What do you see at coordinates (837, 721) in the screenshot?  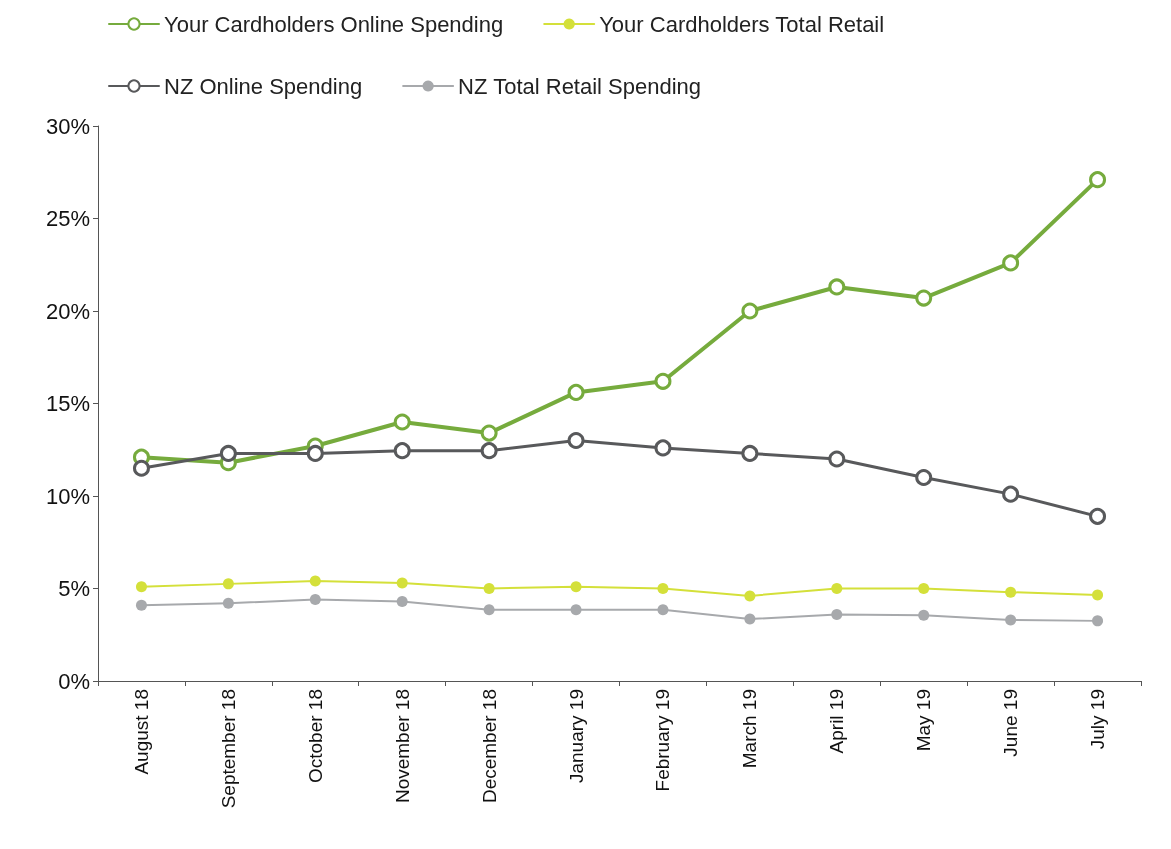 I see `x-tick-label: April 19` at bounding box center [837, 721].